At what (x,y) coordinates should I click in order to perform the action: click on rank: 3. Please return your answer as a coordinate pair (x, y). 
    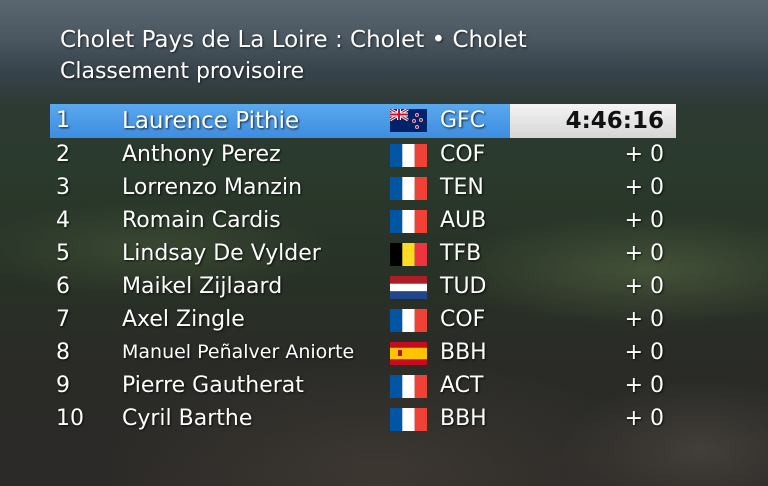
    Looking at the image, I should click on (63, 187).